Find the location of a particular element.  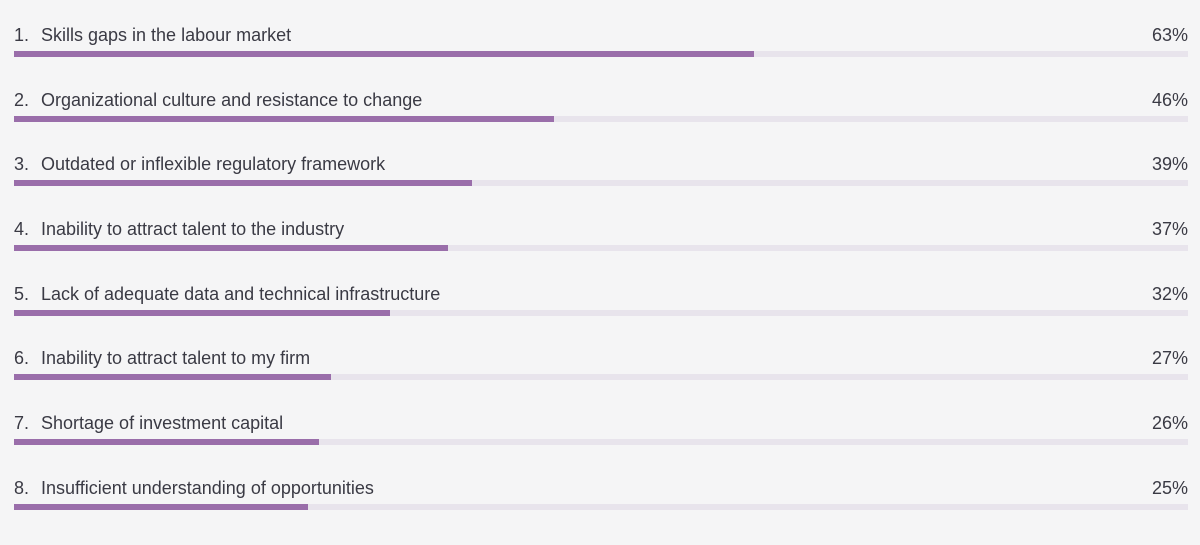

bar-value-label: 46% is located at coordinates (1169, 100).